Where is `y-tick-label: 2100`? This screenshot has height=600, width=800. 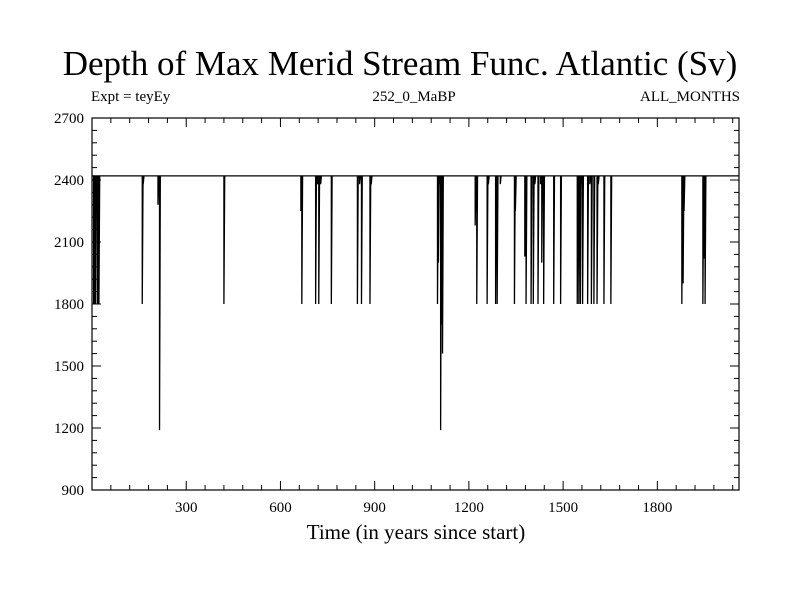
y-tick-label: 2100 is located at coordinates (69, 243).